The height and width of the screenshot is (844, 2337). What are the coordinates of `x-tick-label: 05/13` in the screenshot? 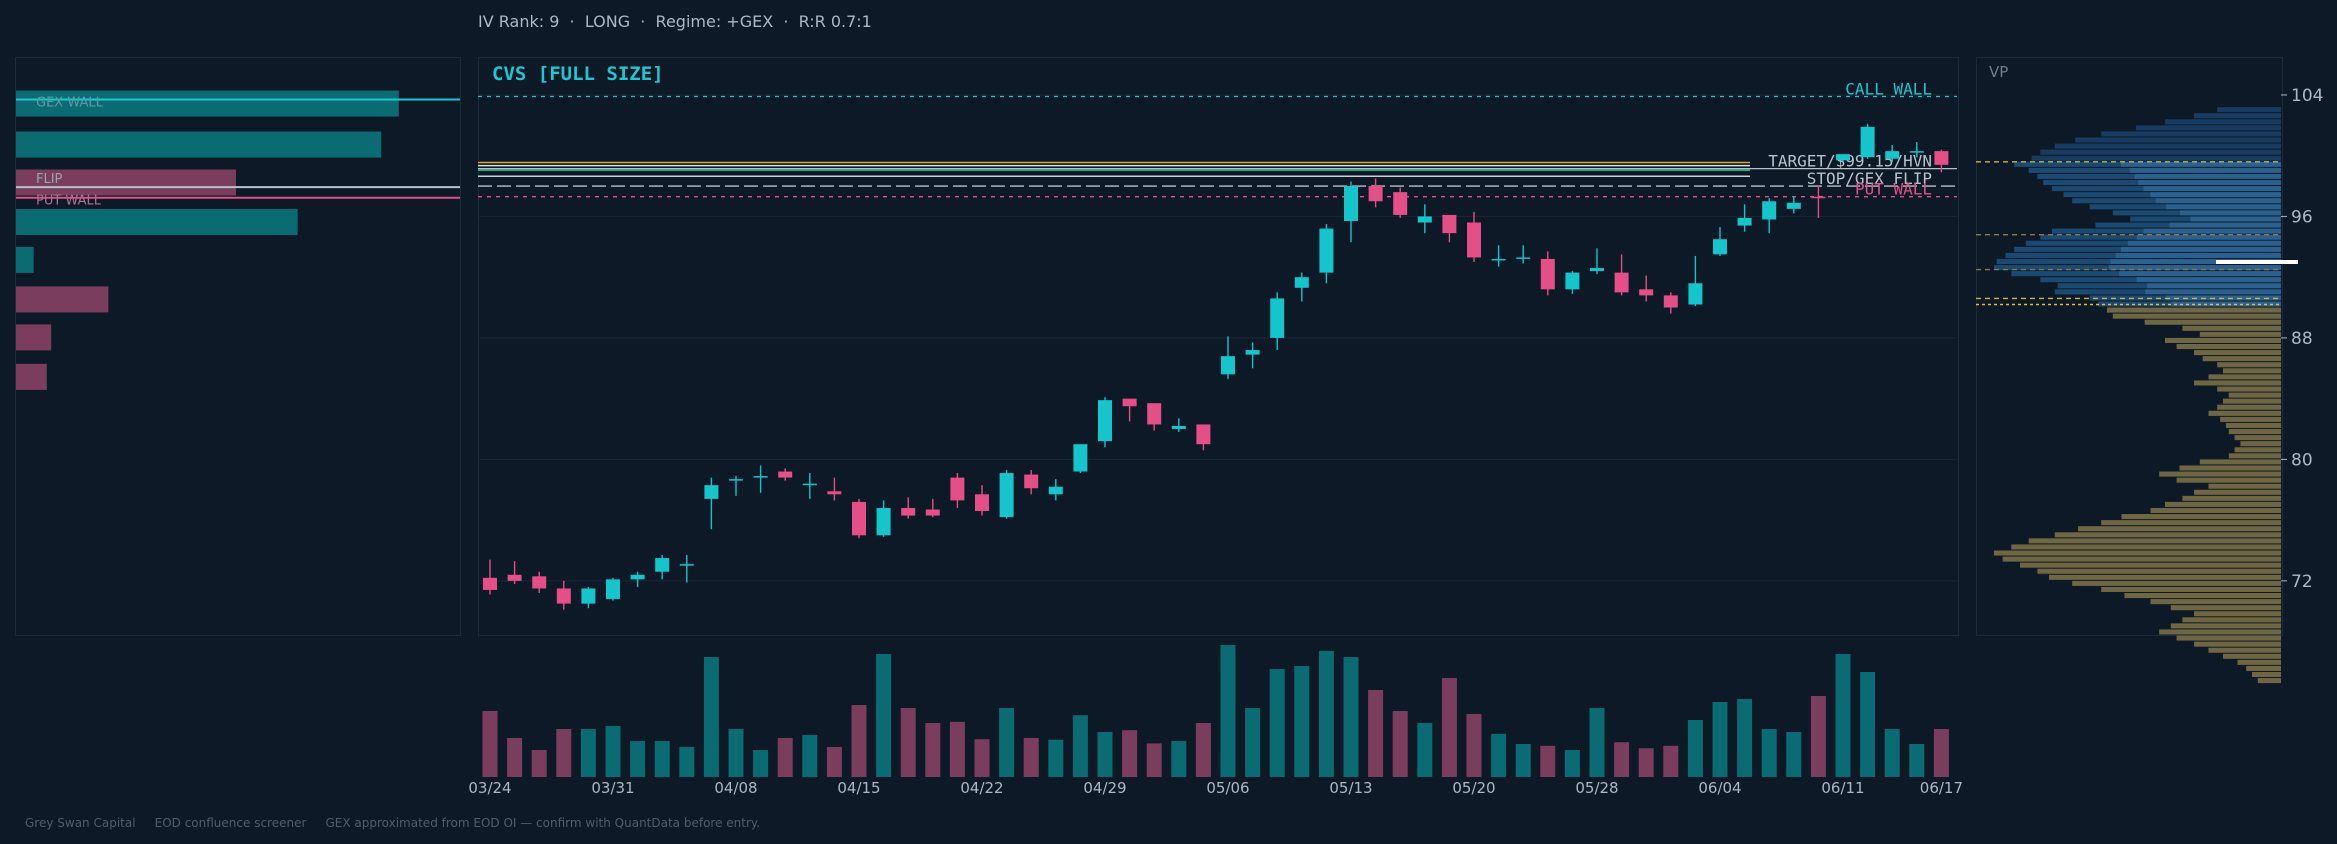 It's located at (1350, 788).